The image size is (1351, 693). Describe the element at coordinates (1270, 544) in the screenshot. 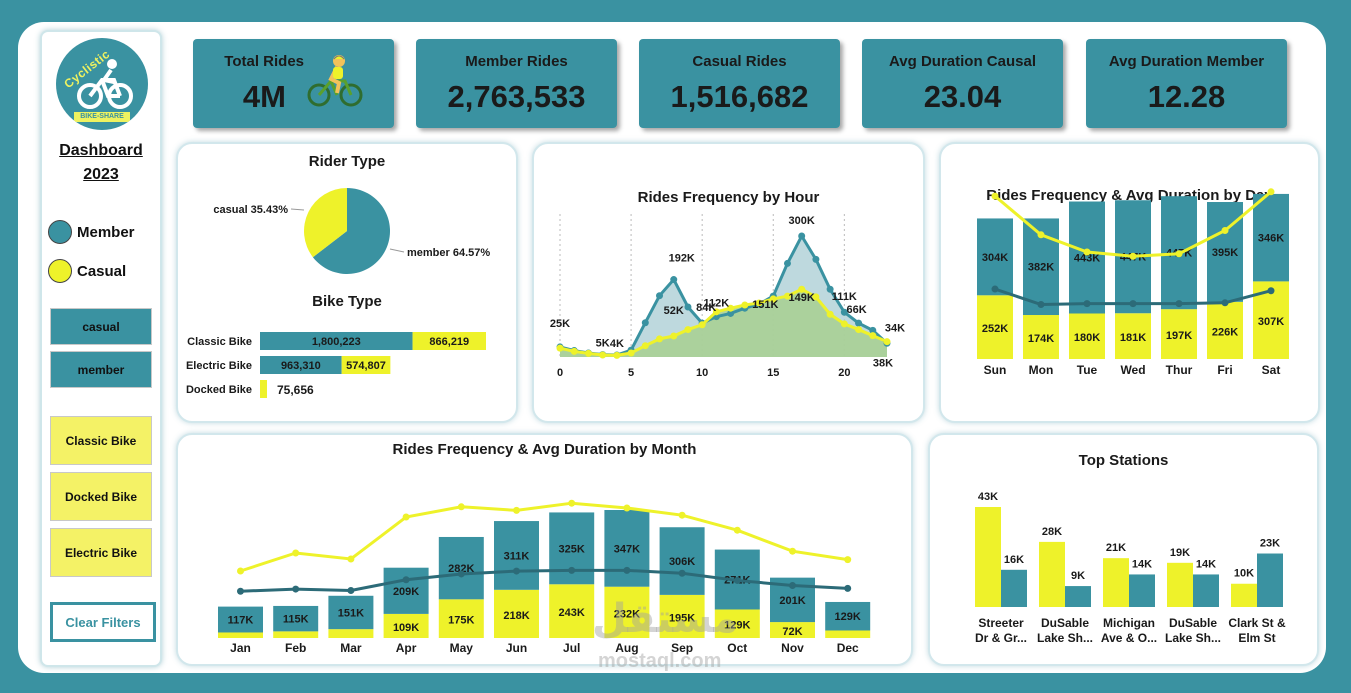

I see `station-bar-label: 23K` at that location.